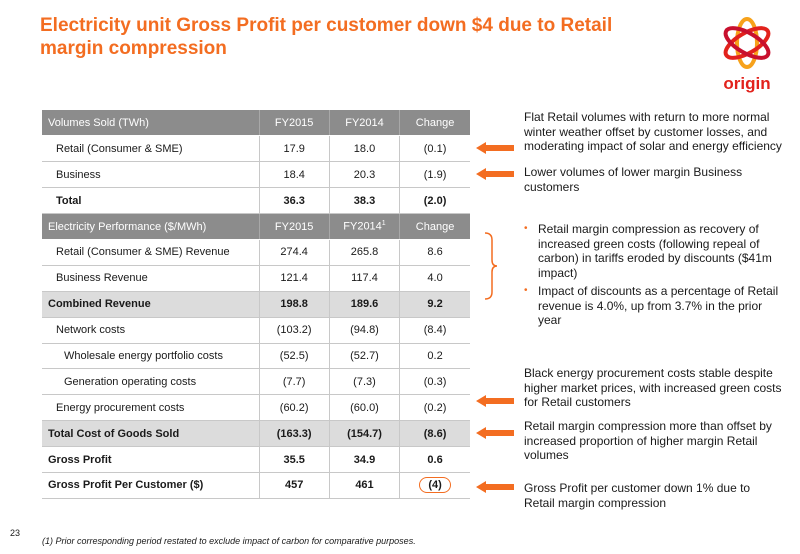 This screenshot has width=800, height=554. I want to click on cell-fy2015: 121.4, so click(294, 278).